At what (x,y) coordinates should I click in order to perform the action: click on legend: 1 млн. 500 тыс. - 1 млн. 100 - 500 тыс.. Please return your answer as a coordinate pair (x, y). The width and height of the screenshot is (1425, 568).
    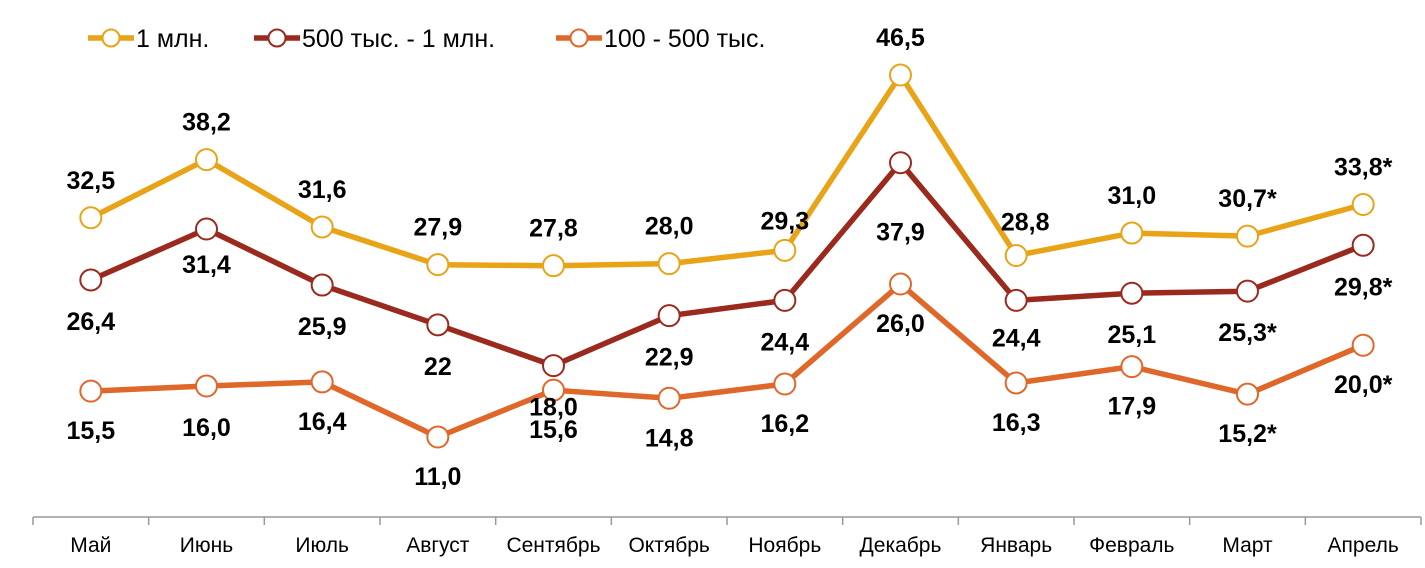
    Looking at the image, I should click on (426, 39).